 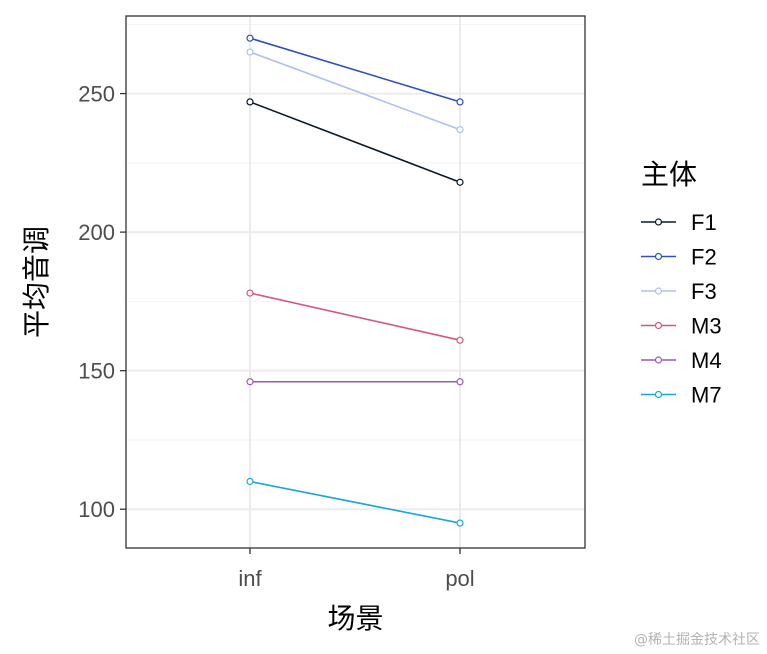 I want to click on y-tick-label: 250, so click(x=96, y=94).